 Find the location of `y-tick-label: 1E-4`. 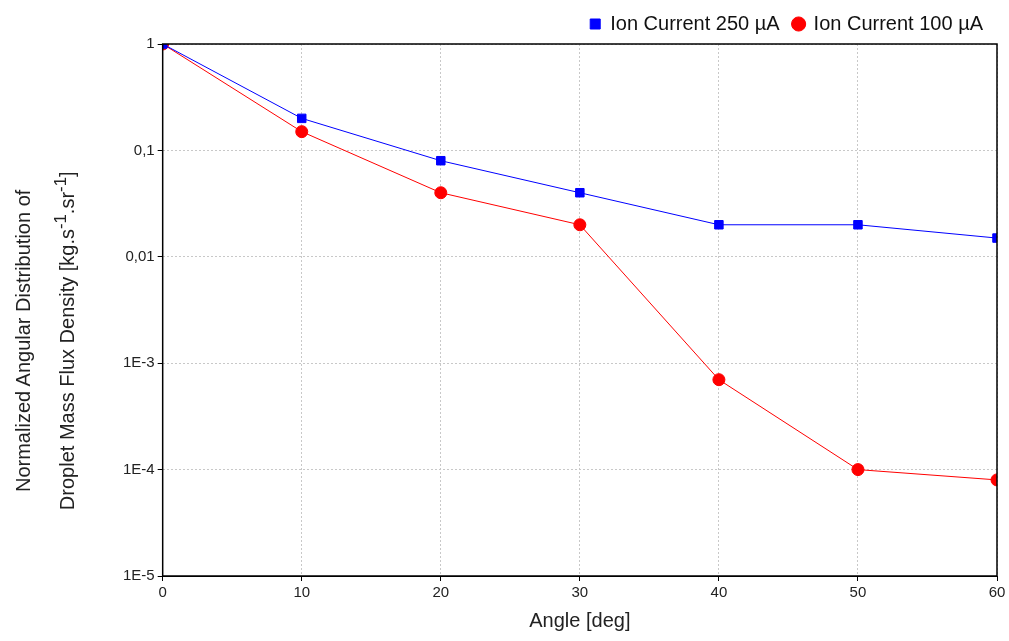

y-tick-label: 1E-4 is located at coordinates (139, 468).